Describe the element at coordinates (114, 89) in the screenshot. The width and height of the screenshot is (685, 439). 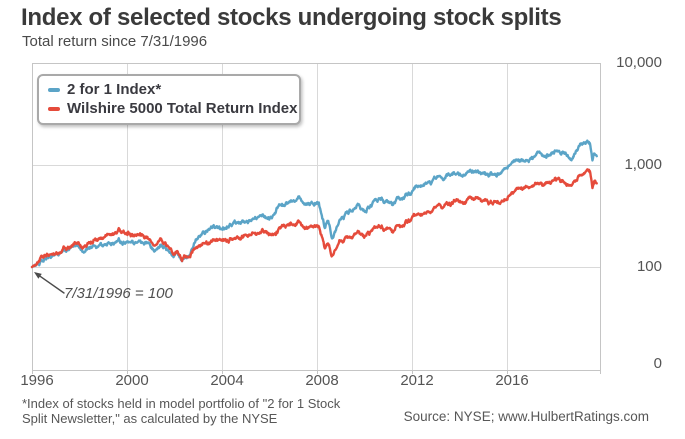
I see `legend-label-2for1: 2 for 1 Index*` at that location.